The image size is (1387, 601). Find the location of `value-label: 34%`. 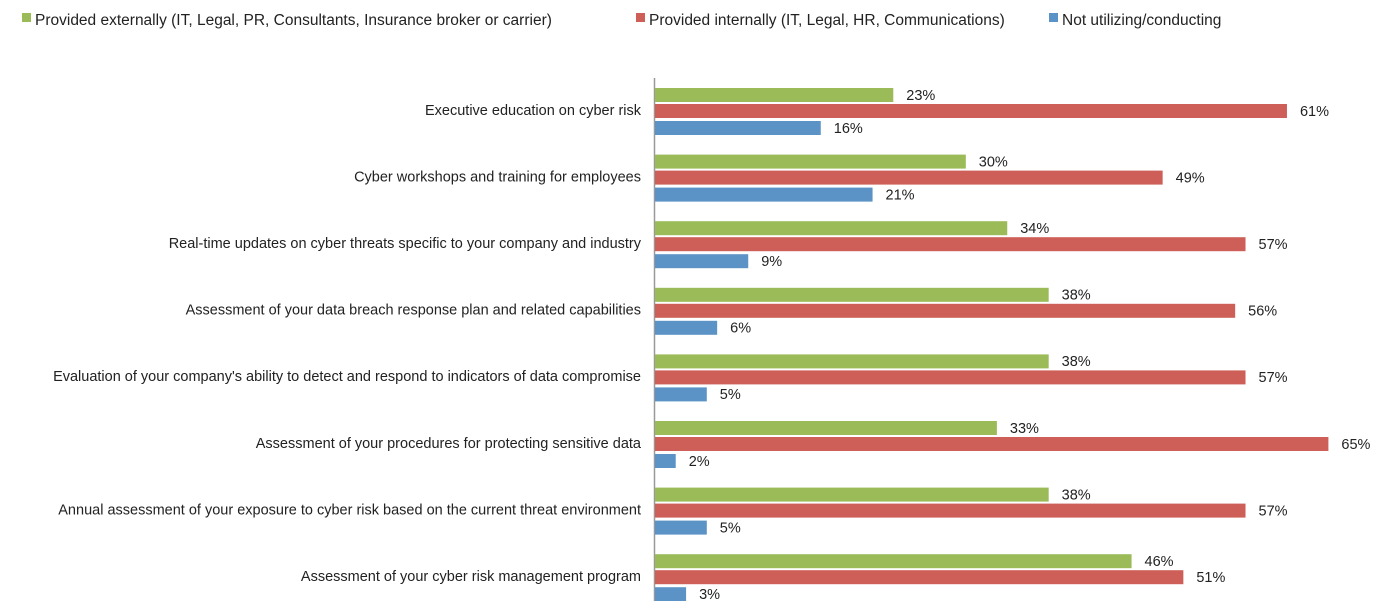

value-label: 34% is located at coordinates (1034, 229).